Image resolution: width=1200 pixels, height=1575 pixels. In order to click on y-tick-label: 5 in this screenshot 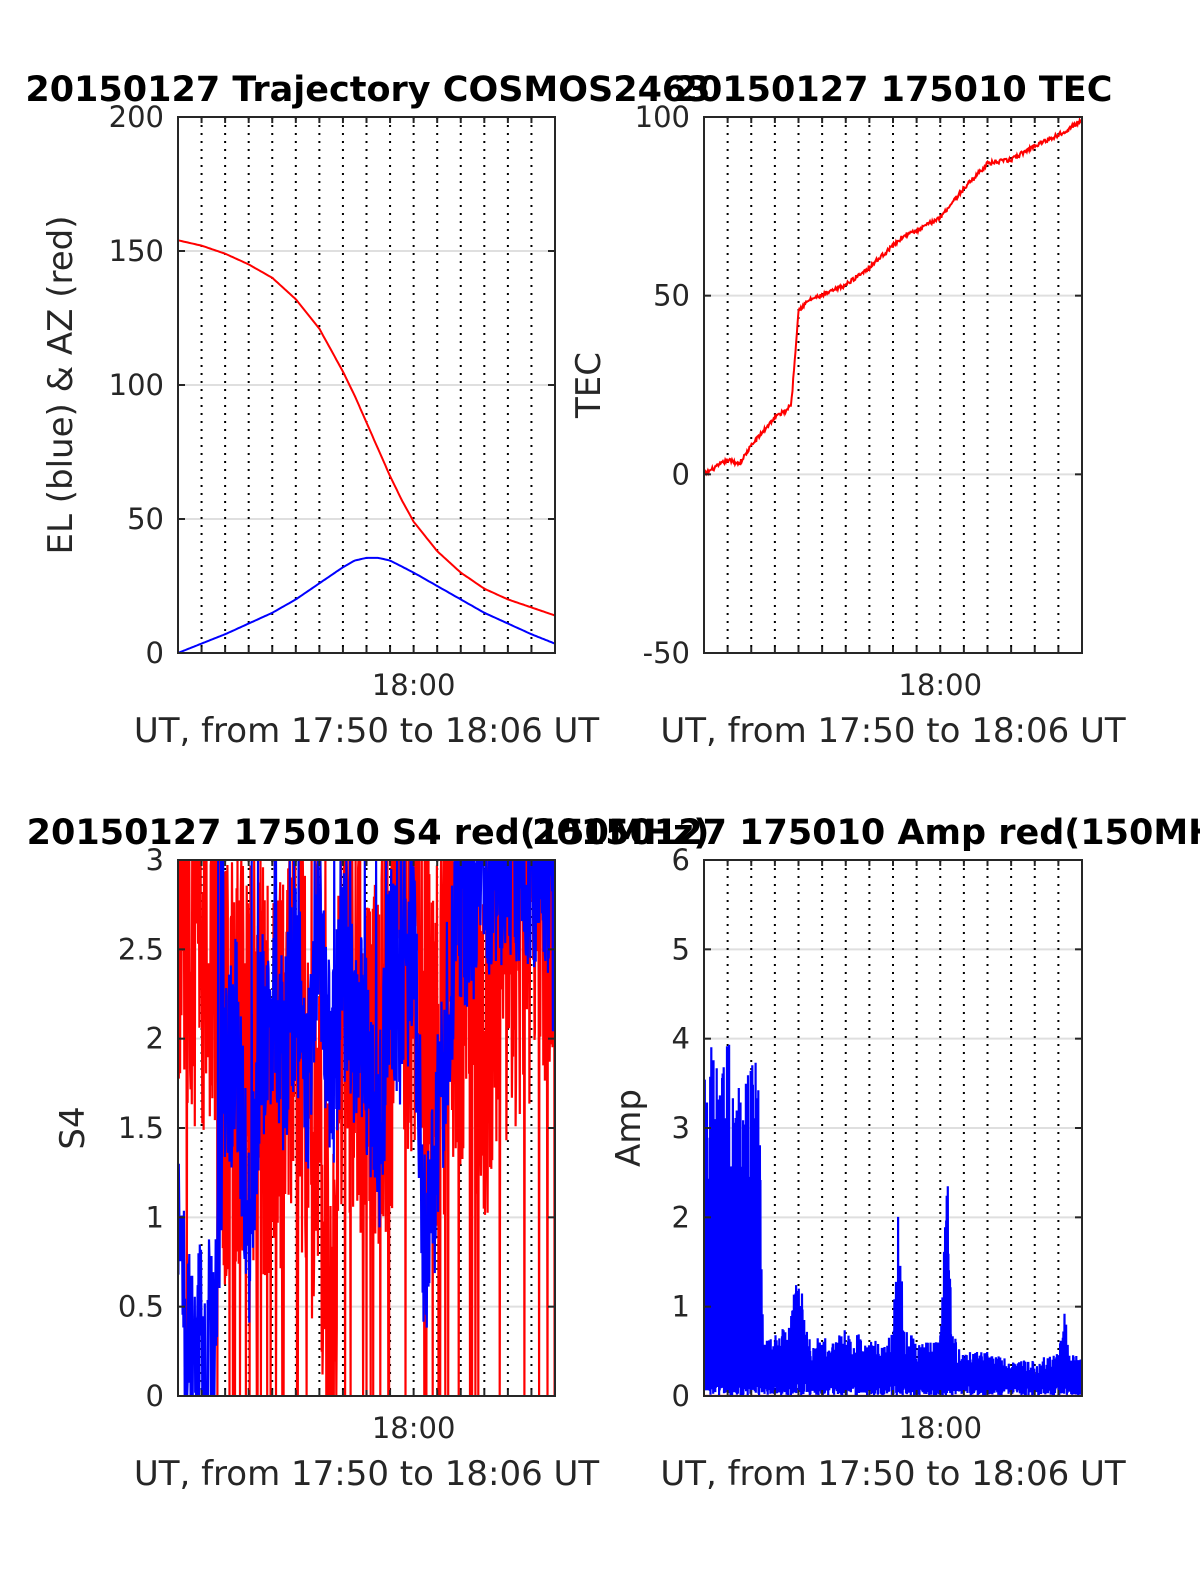, I will do `click(681, 949)`.